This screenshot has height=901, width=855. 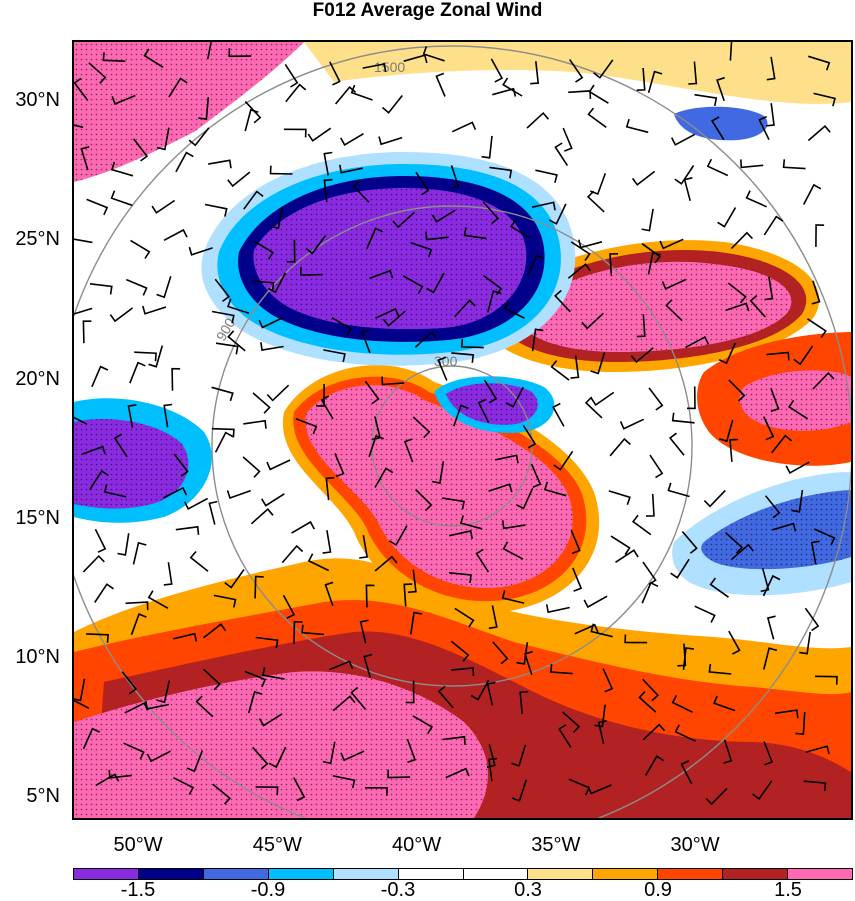 I want to click on colorbar-label: -0.3, so click(x=398, y=890).